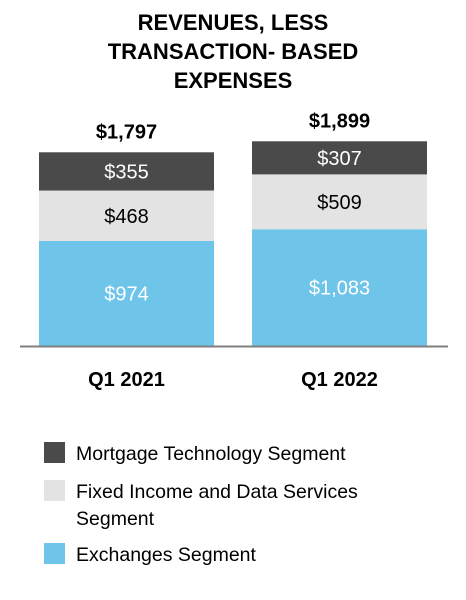 This screenshot has height=600, width=466. What do you see at coordinates (339, 380) in the screenshot?
I see `category-label-q1-2022: Q1 2022` at bounding box center [339, 380].